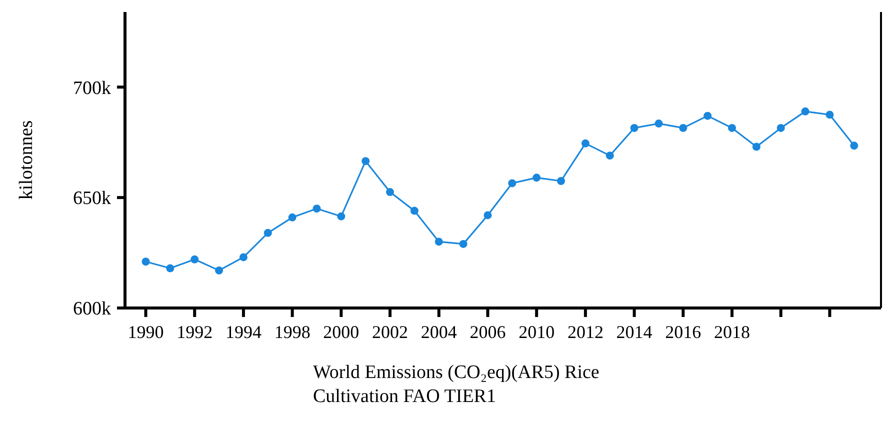  I want to click on x-tick-label: 2000, so click(341, 332).